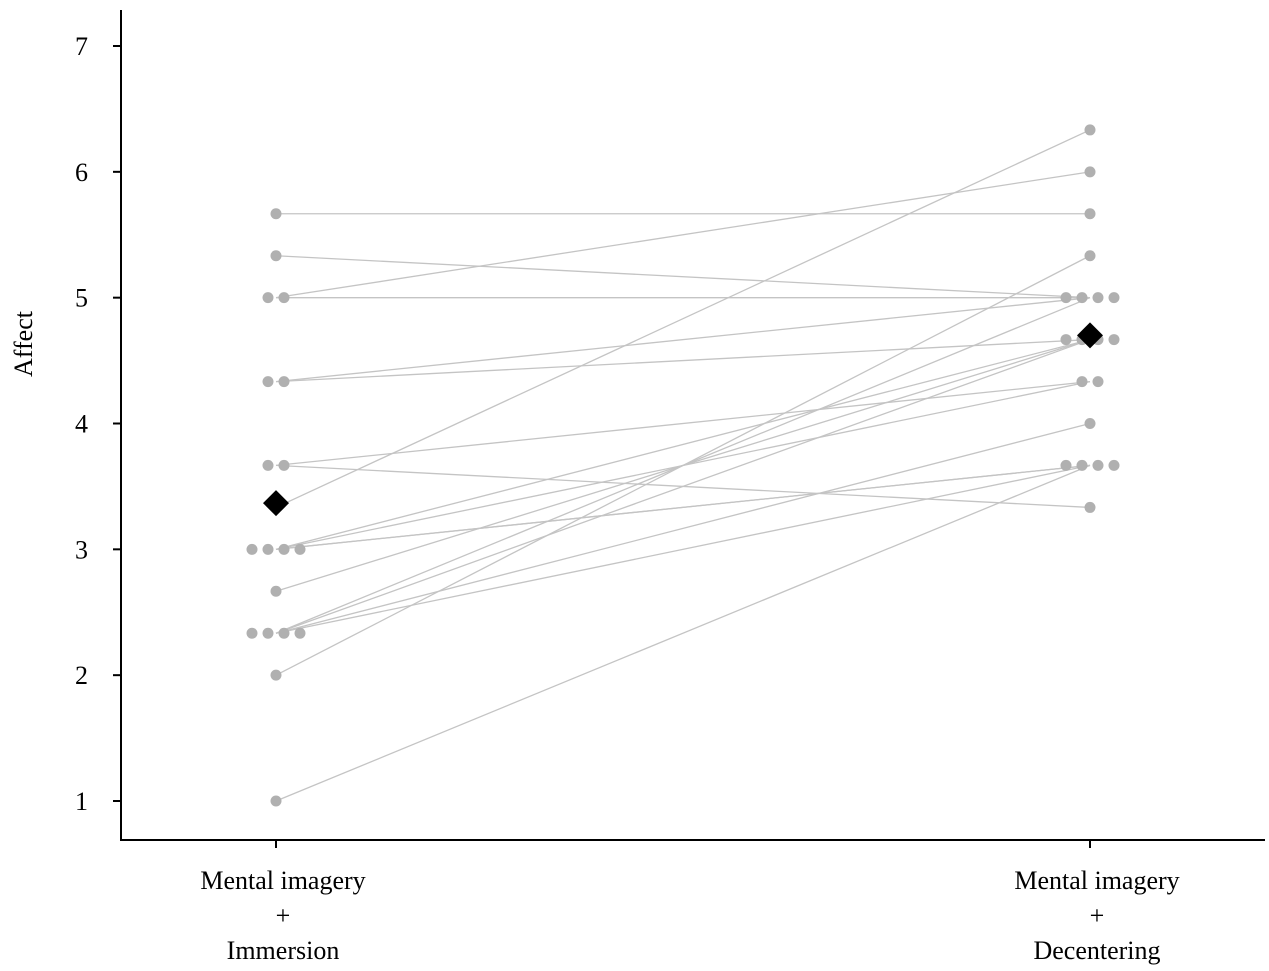 The width and height of the screenshot is (1269, 971). I want to click on y-ticks: 1 2 3 4 5 6 7, so click(98, 424).